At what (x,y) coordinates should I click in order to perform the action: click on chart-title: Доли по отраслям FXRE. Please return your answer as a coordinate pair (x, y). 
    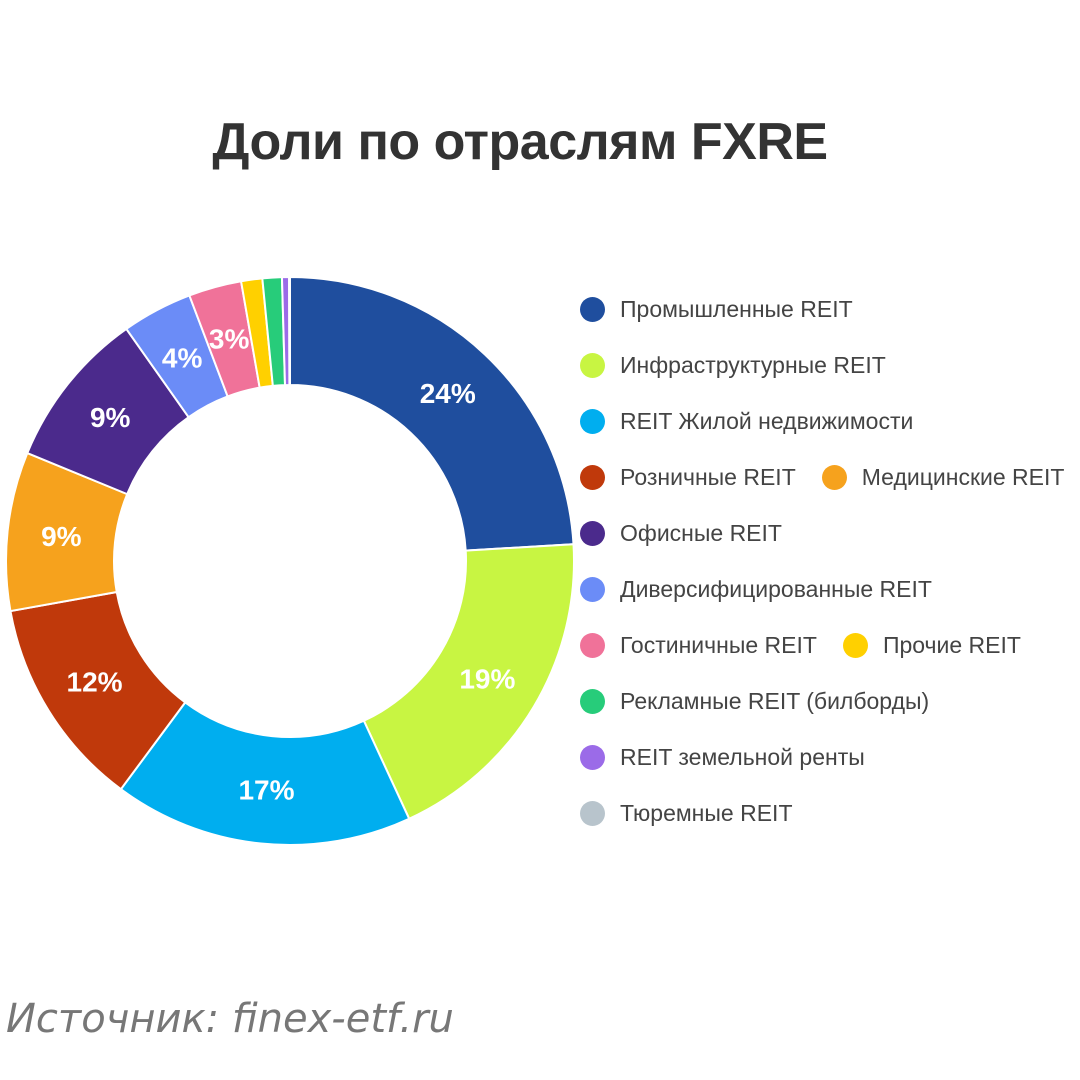
    Looking at the image, I should click on (520, 142).